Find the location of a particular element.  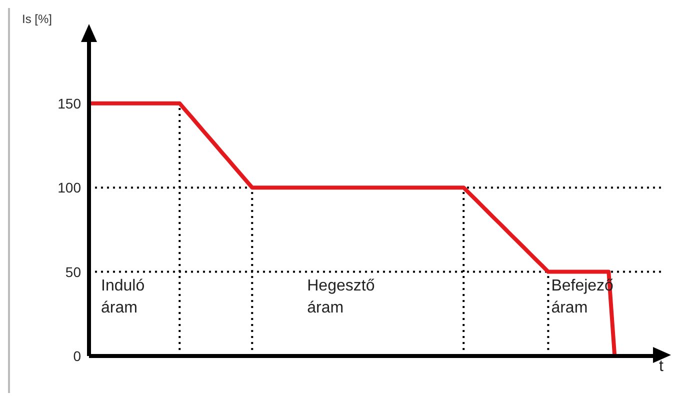

annotation: Induló áram is located at coordinates (123, 296).